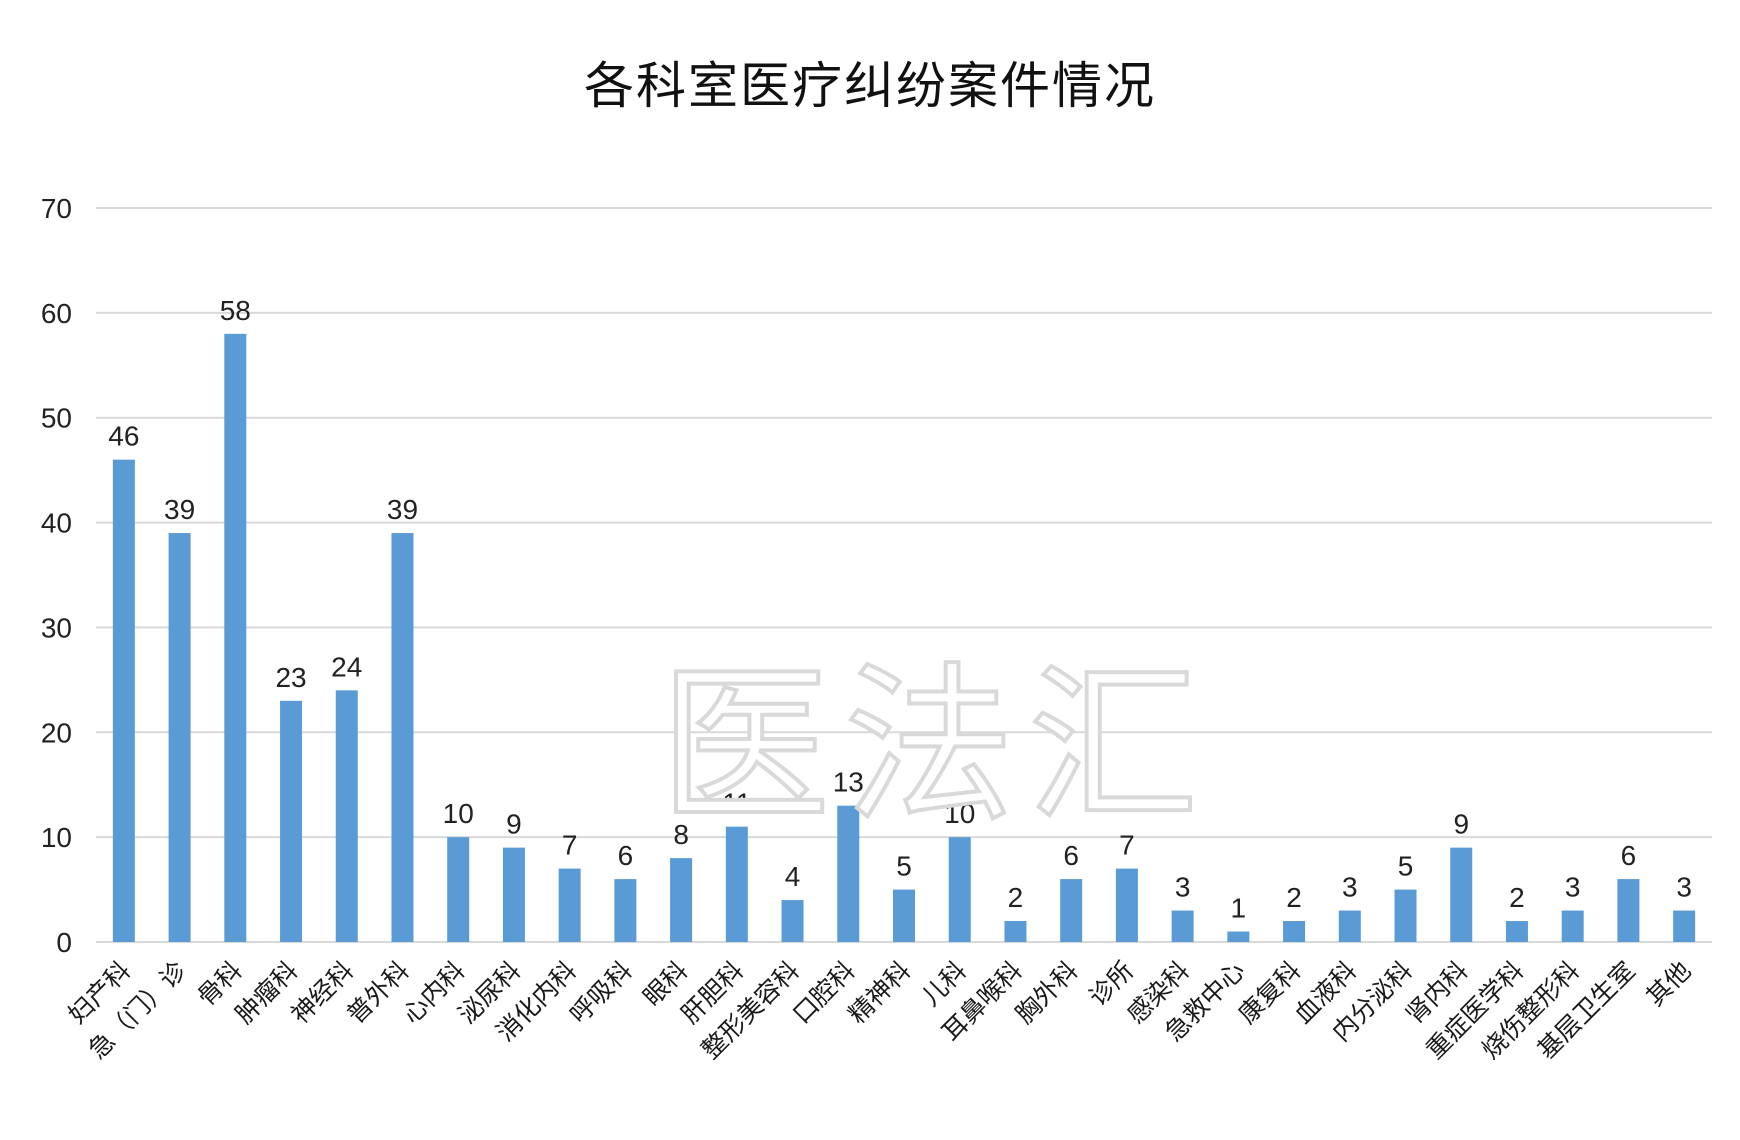  Describe the element at coordinates (601, 993) in the screenshot. I see `category-label: 呼吸科` at that location.